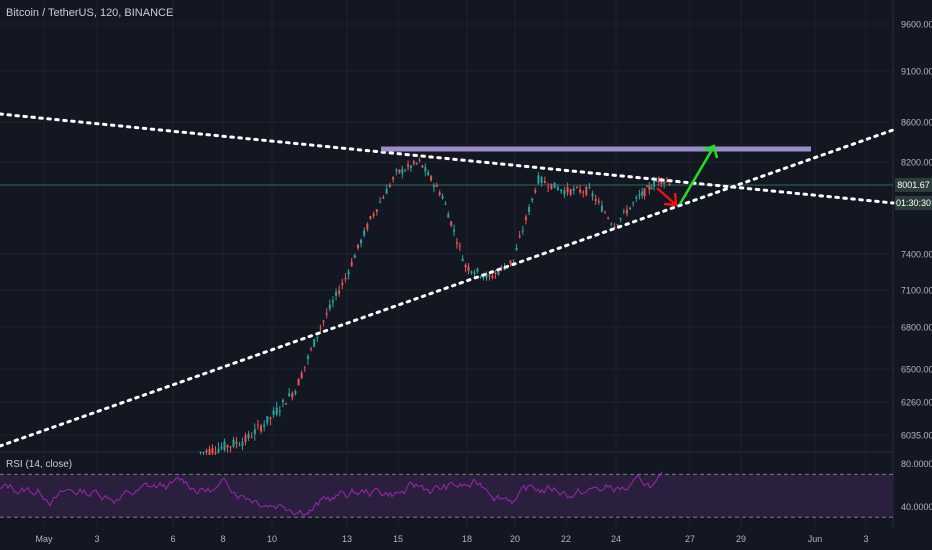 The height and width of the screenshot is (550, 932). Describe the element at coordinates (916, 72) in the screenshot. I see `price-tick-label: 9100.00` at that location.